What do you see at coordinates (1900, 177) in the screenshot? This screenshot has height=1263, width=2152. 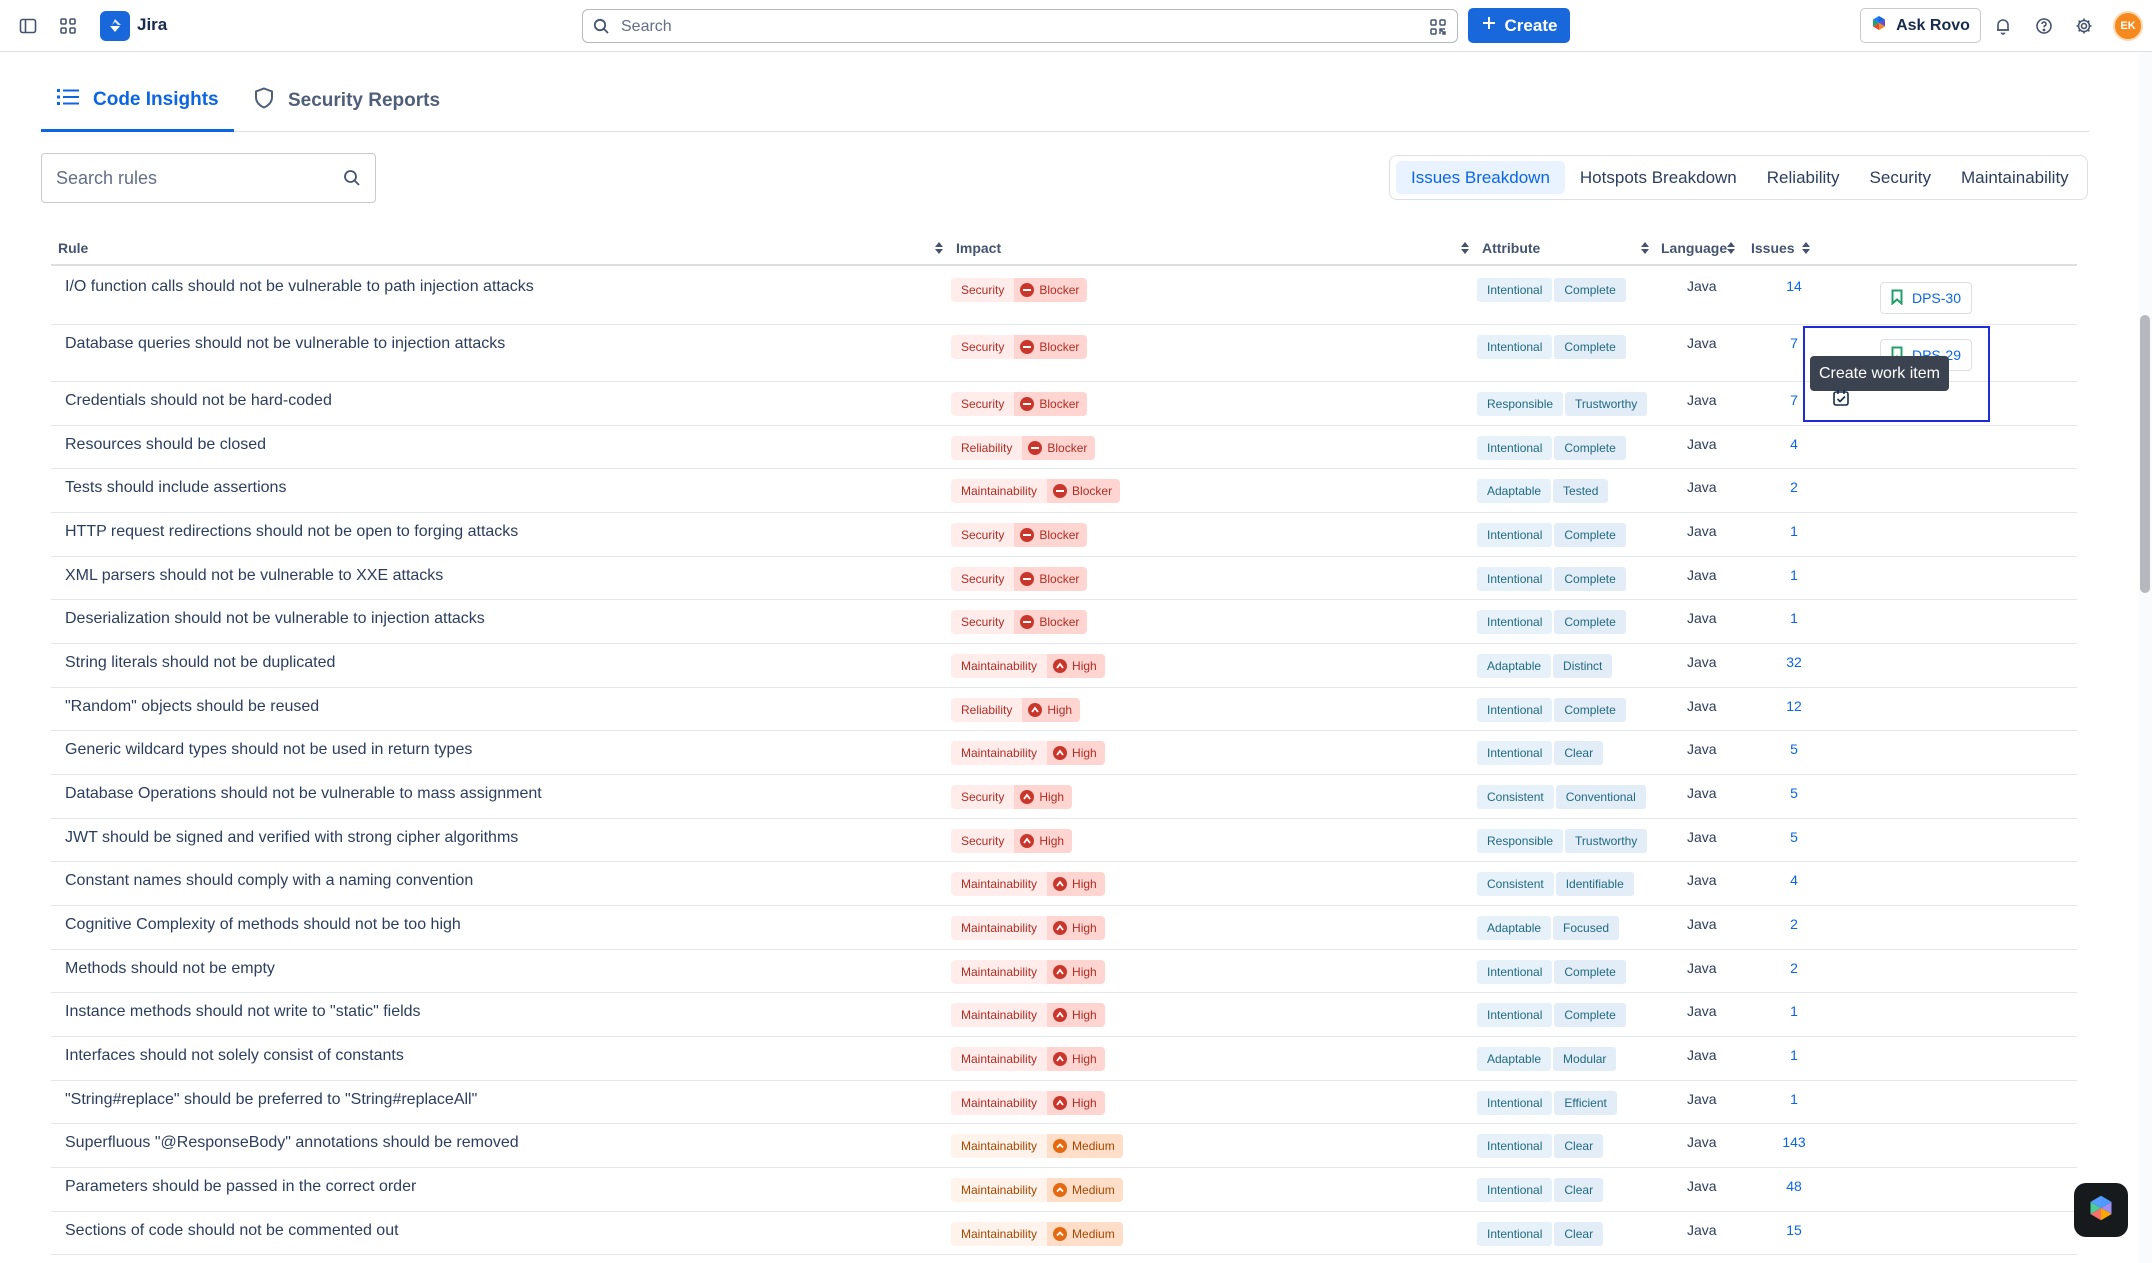 I see `segment-security: Security` at bounding box center [1900, 177].